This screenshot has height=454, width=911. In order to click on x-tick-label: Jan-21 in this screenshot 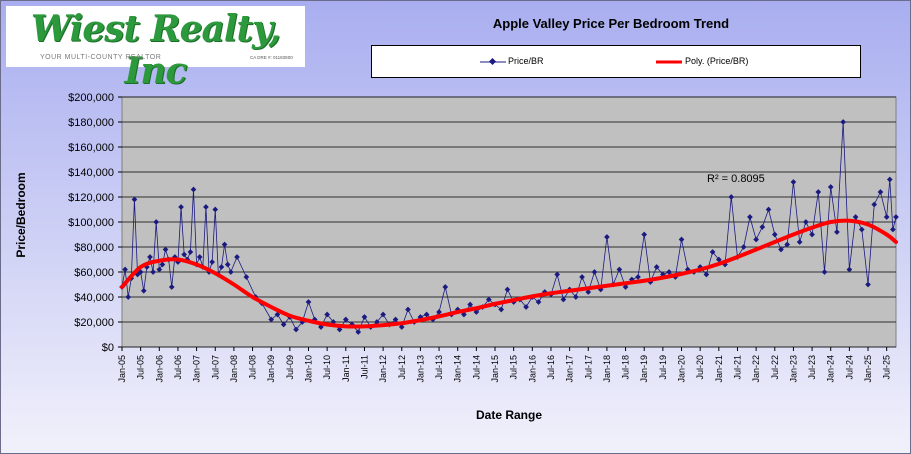, I will do `click(719, 369)`.